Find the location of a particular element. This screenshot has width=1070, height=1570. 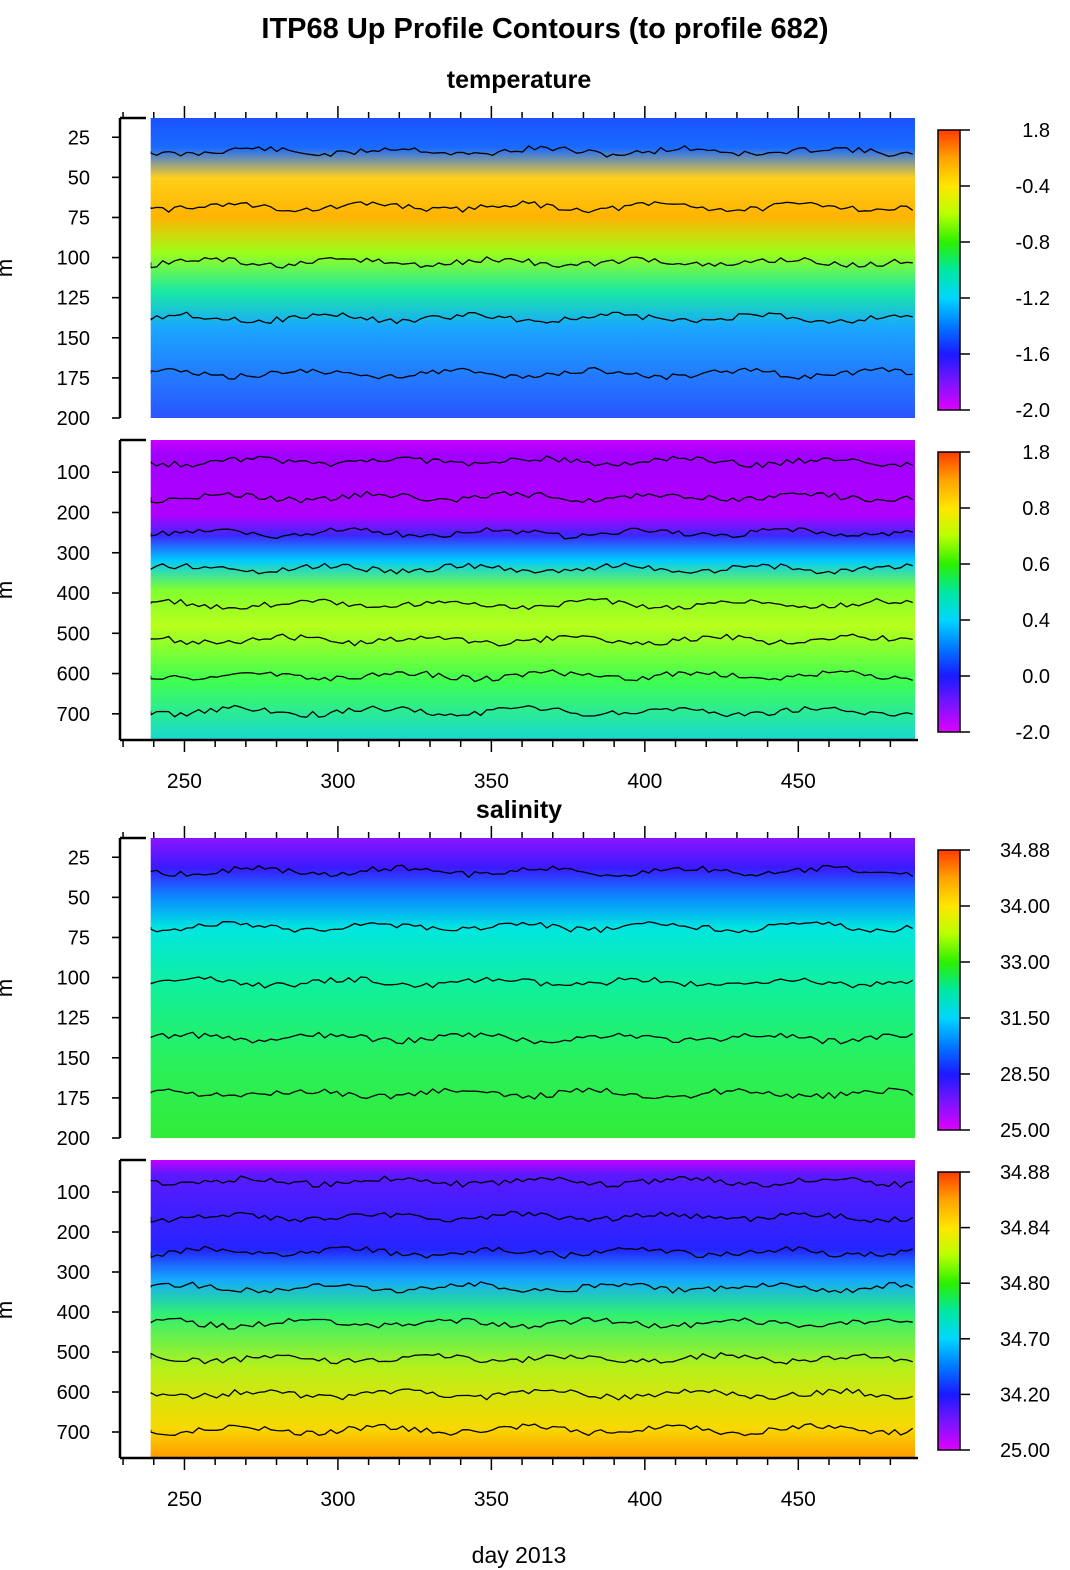

colorbar-tick-label: 34.00 is located at coordinates (1025, 907).